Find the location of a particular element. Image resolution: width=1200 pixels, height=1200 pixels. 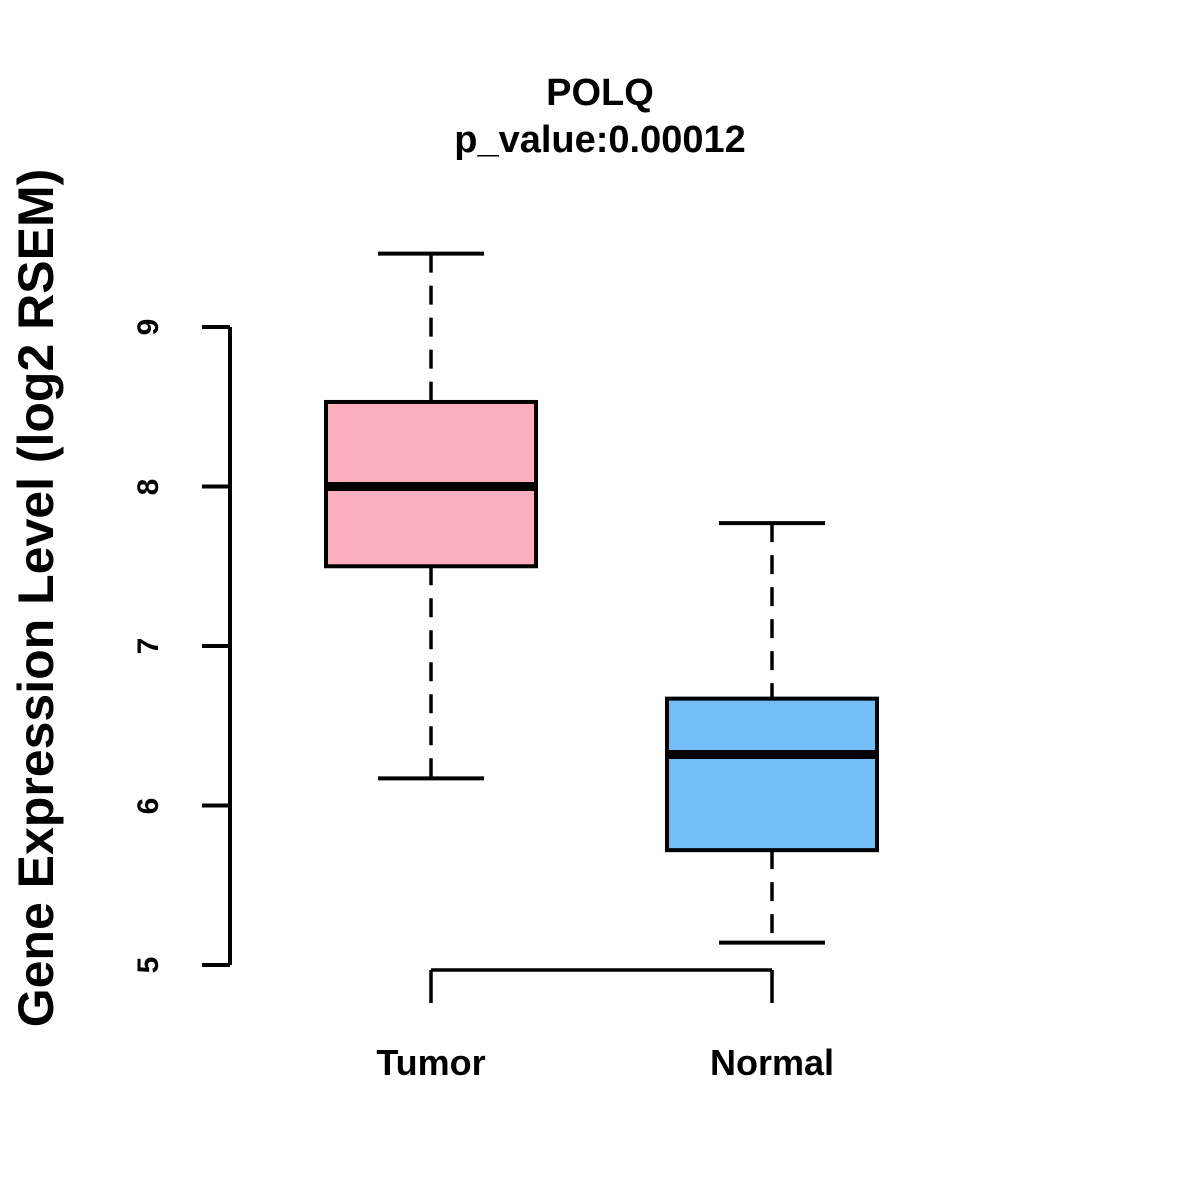

y-tick-label-7: 7 is located at coordinates (148, 646).